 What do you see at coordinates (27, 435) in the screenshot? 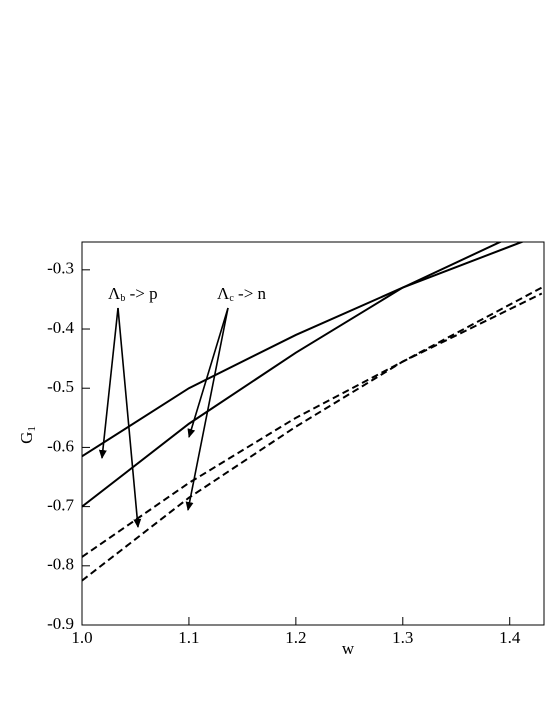
I see `y-axis-label: G1` at bounding box center [27, 435].